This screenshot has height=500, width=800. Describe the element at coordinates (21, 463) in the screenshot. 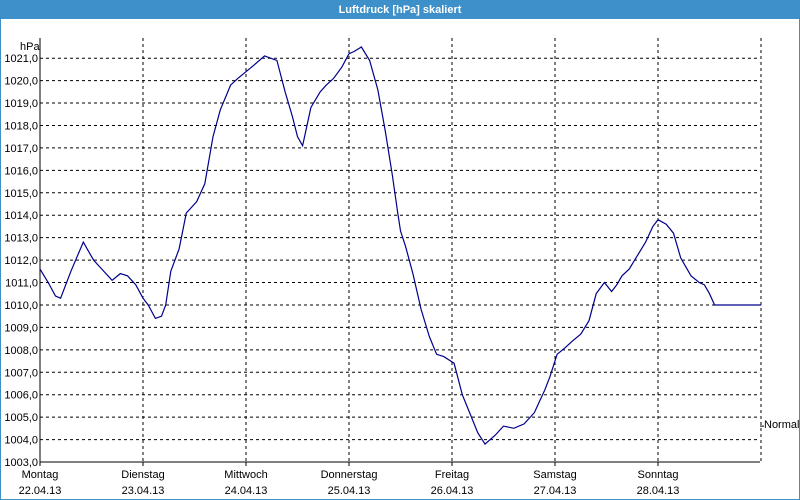

I see `y-tick-label: 1003,0` at that location.